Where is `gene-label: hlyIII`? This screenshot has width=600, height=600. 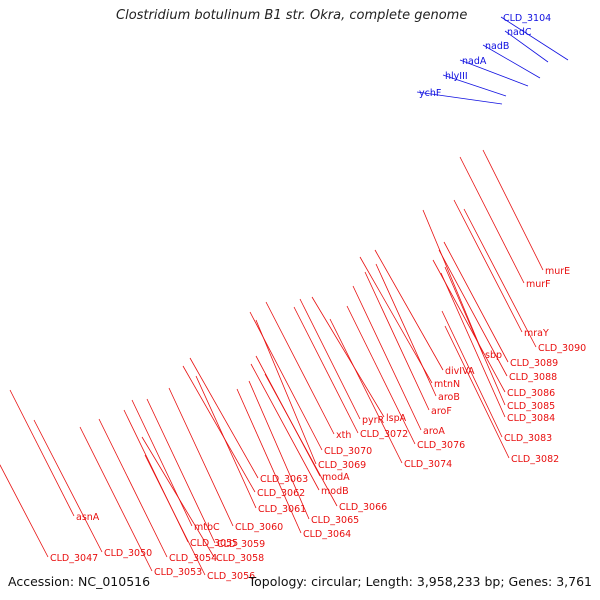
gene-label: hlyIII is located at coordinates (456, 76).